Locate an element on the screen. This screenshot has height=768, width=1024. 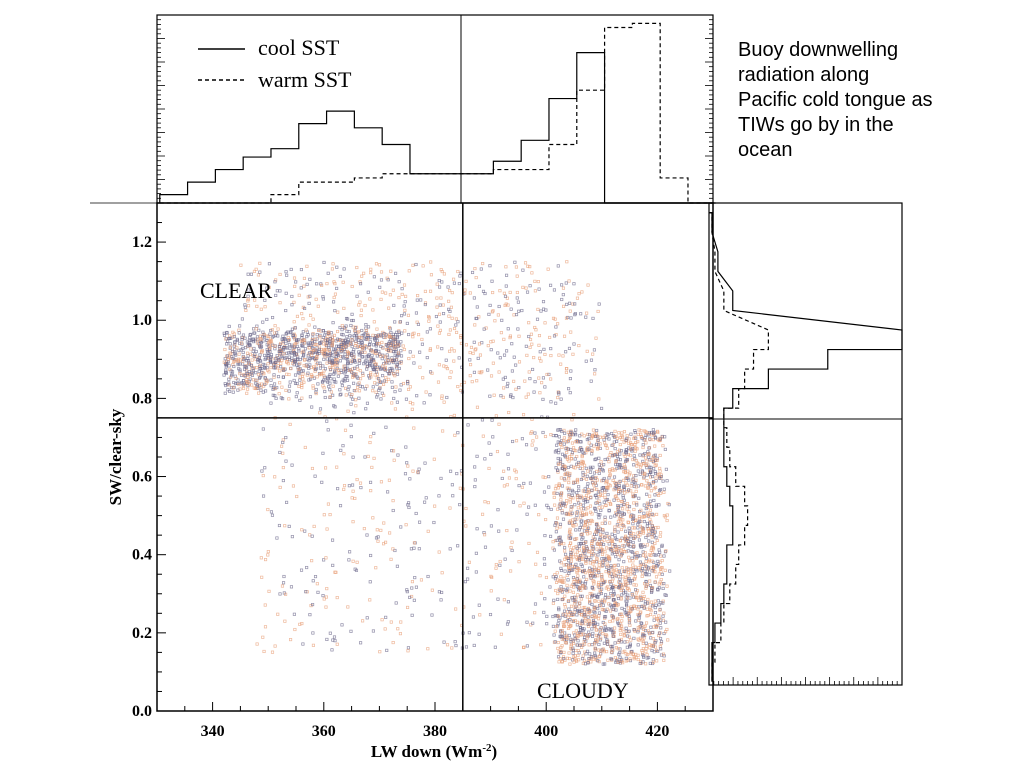
y-axis: 0.00.20.40.60.81.01.2 is located at coordinates (149, 461).